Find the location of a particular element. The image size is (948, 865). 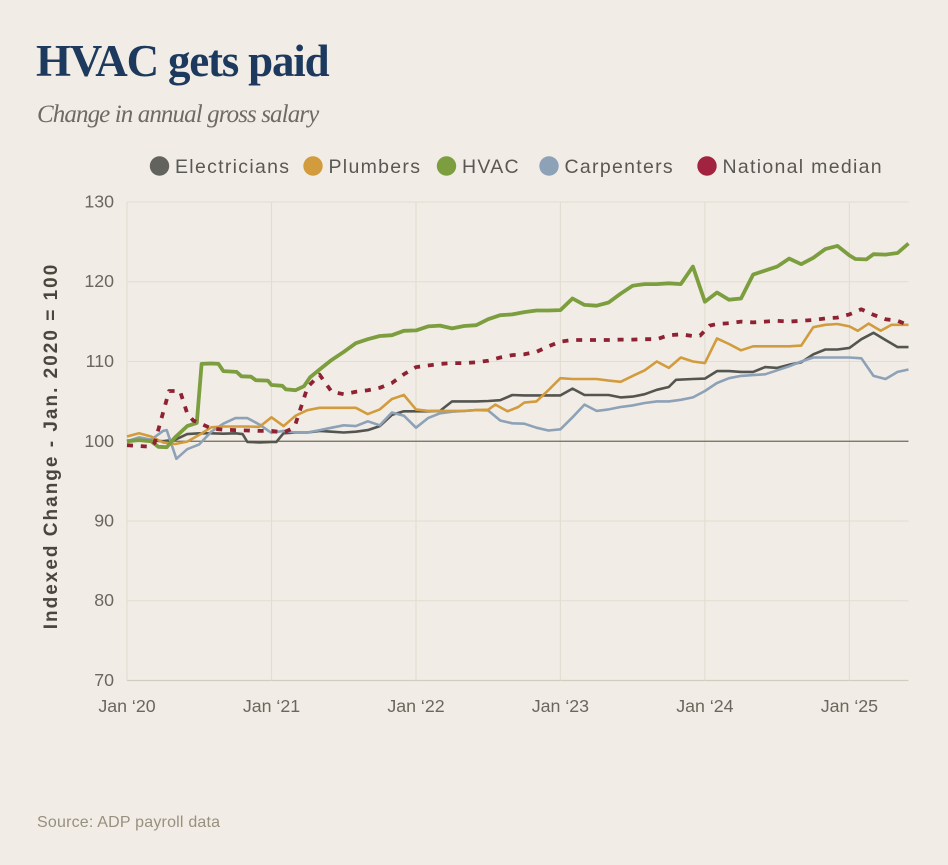

svg-text: Plumbers is located at coordinates (375, 167).